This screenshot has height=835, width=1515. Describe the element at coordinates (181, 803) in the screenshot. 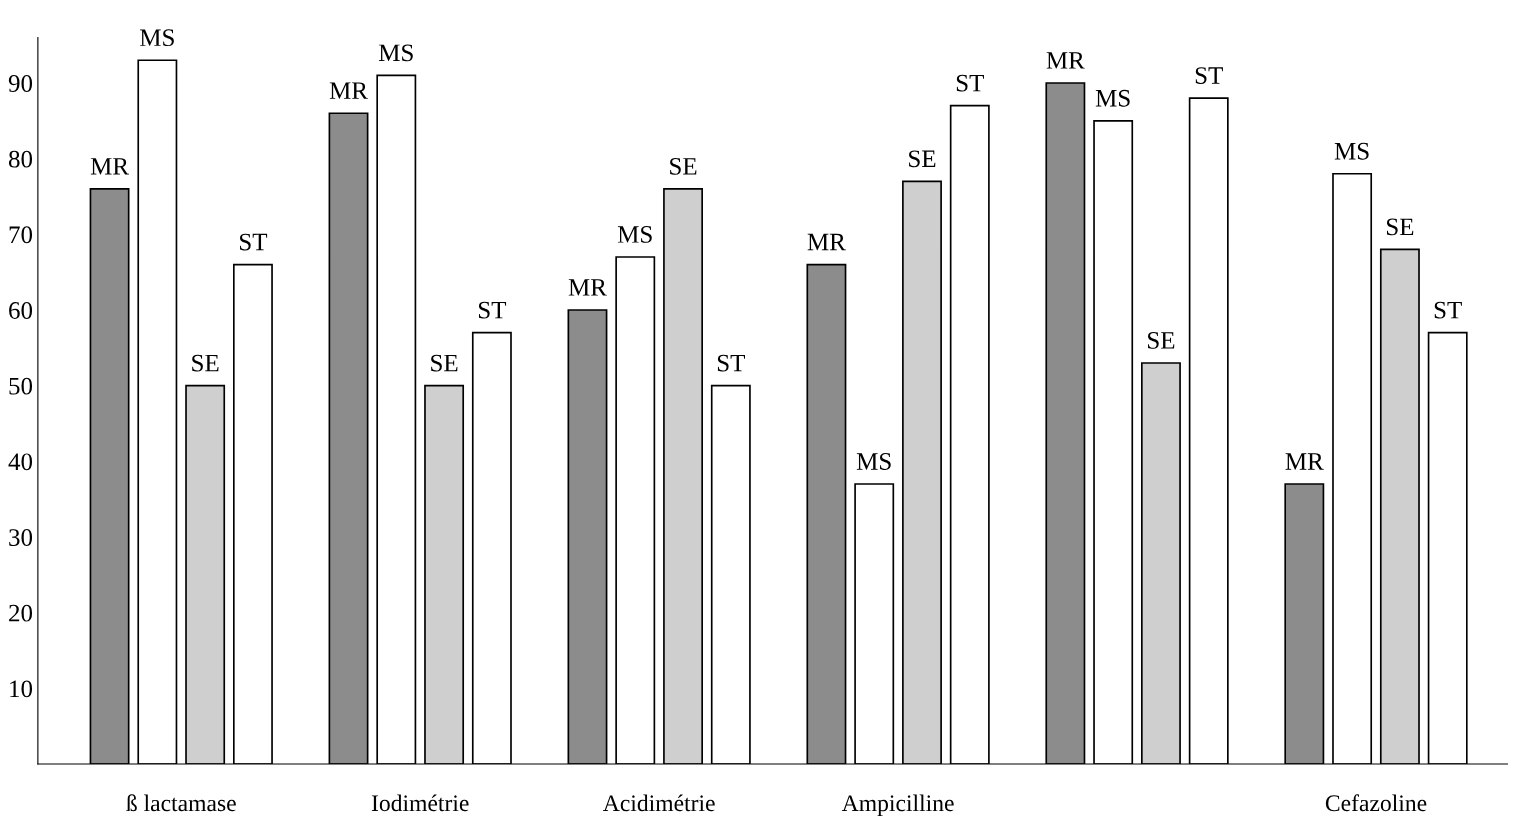

I see `x-tick-label: ß lactamase` at that location.